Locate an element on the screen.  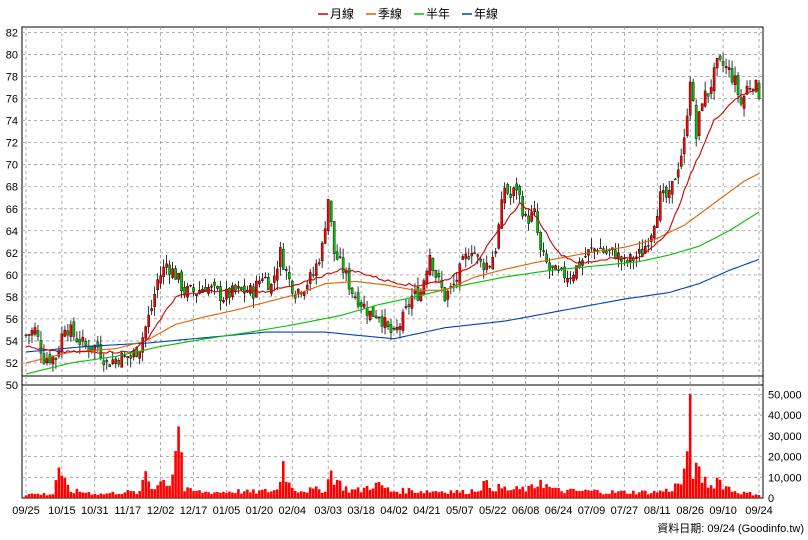
price-tick-label: 66 is located at coordinates (12, 210).